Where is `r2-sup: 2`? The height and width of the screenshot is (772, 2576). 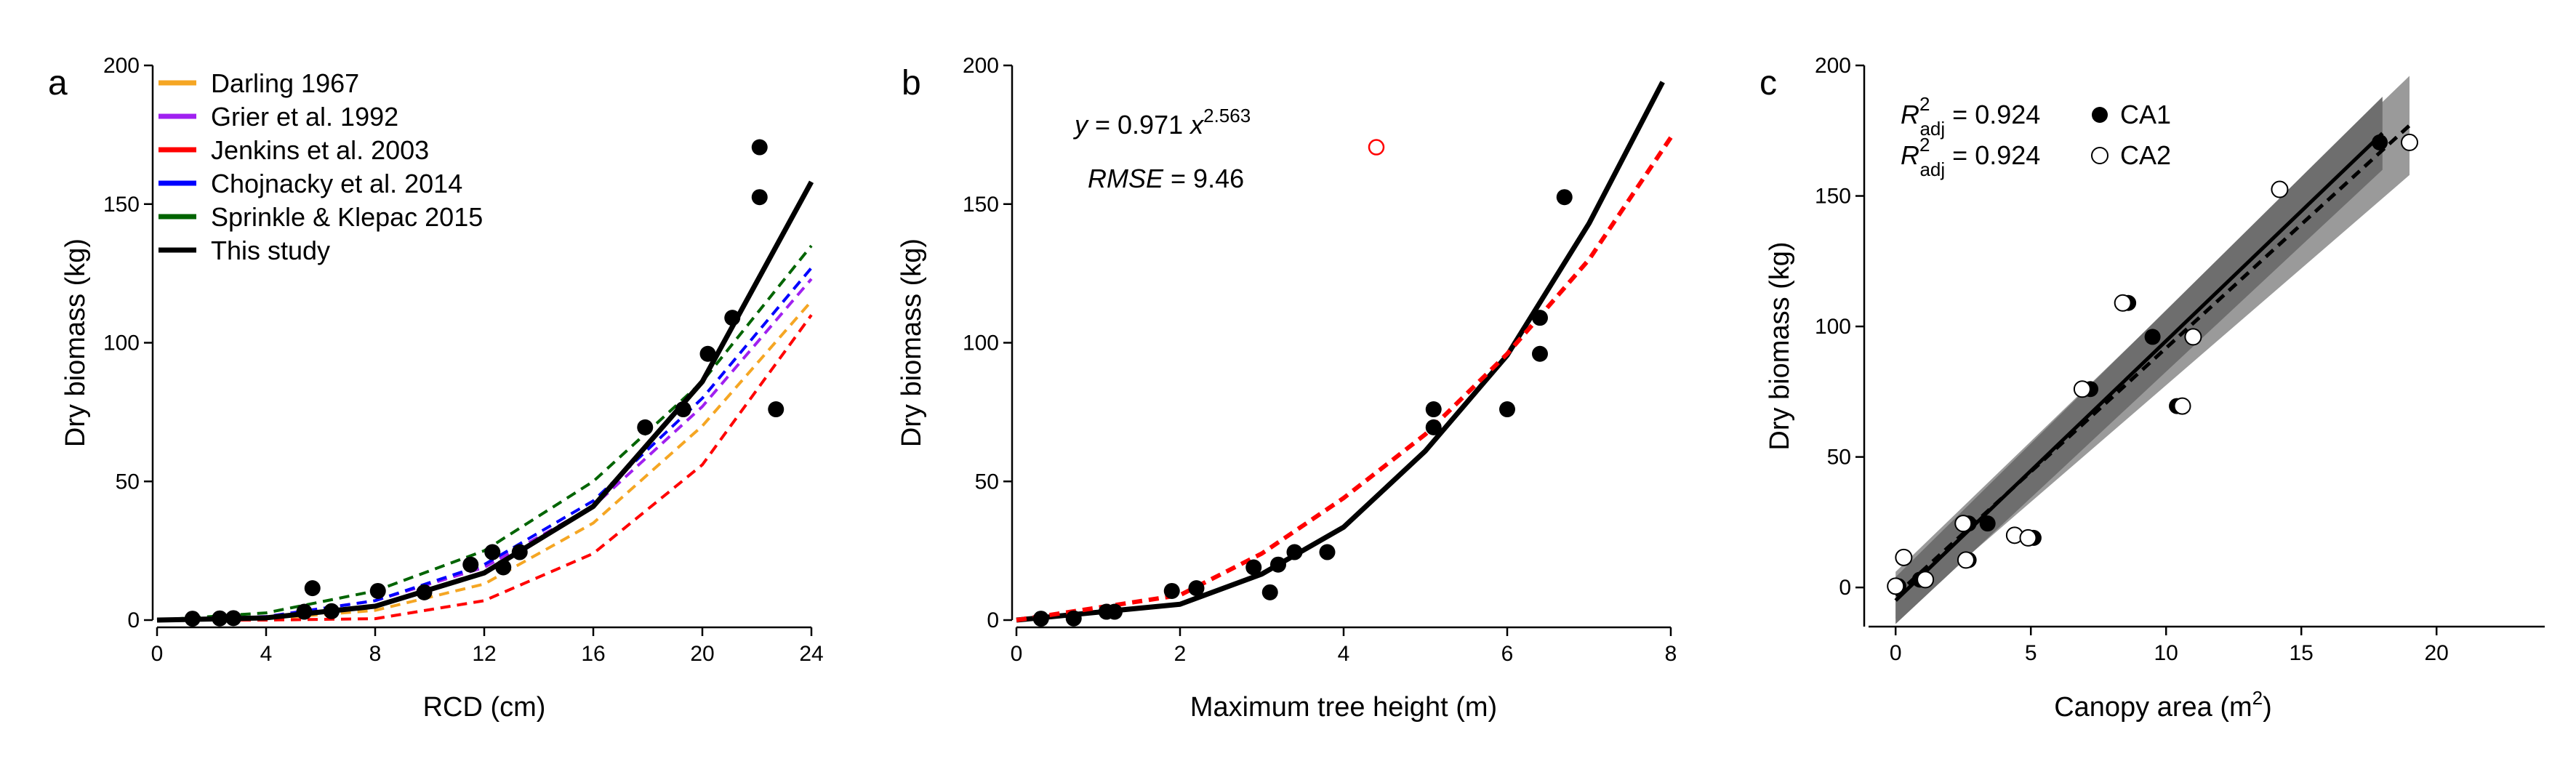 r2-sup: 2 is located at coordinates (1925, 145).